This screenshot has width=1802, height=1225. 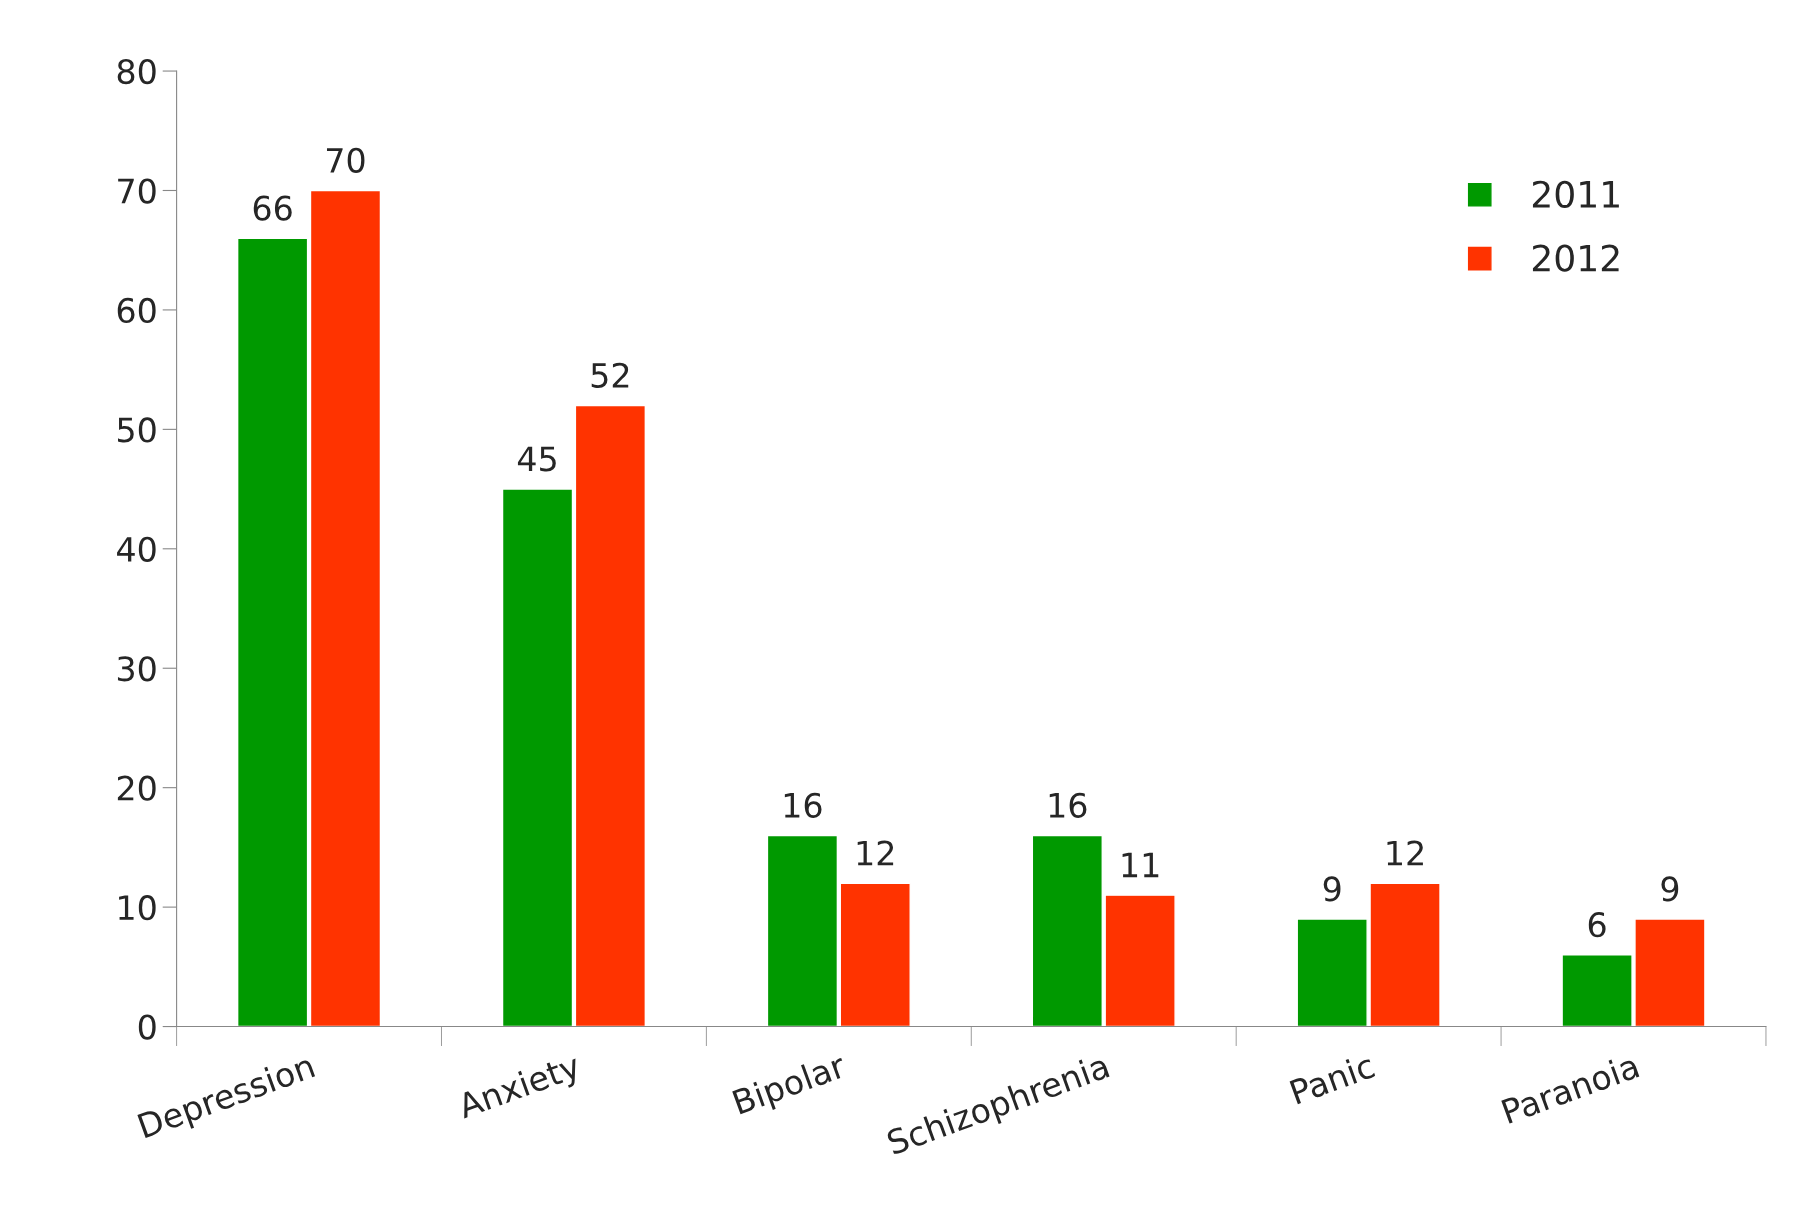 I want to click on legend-label: 2011, so click(x=1575, y=194).